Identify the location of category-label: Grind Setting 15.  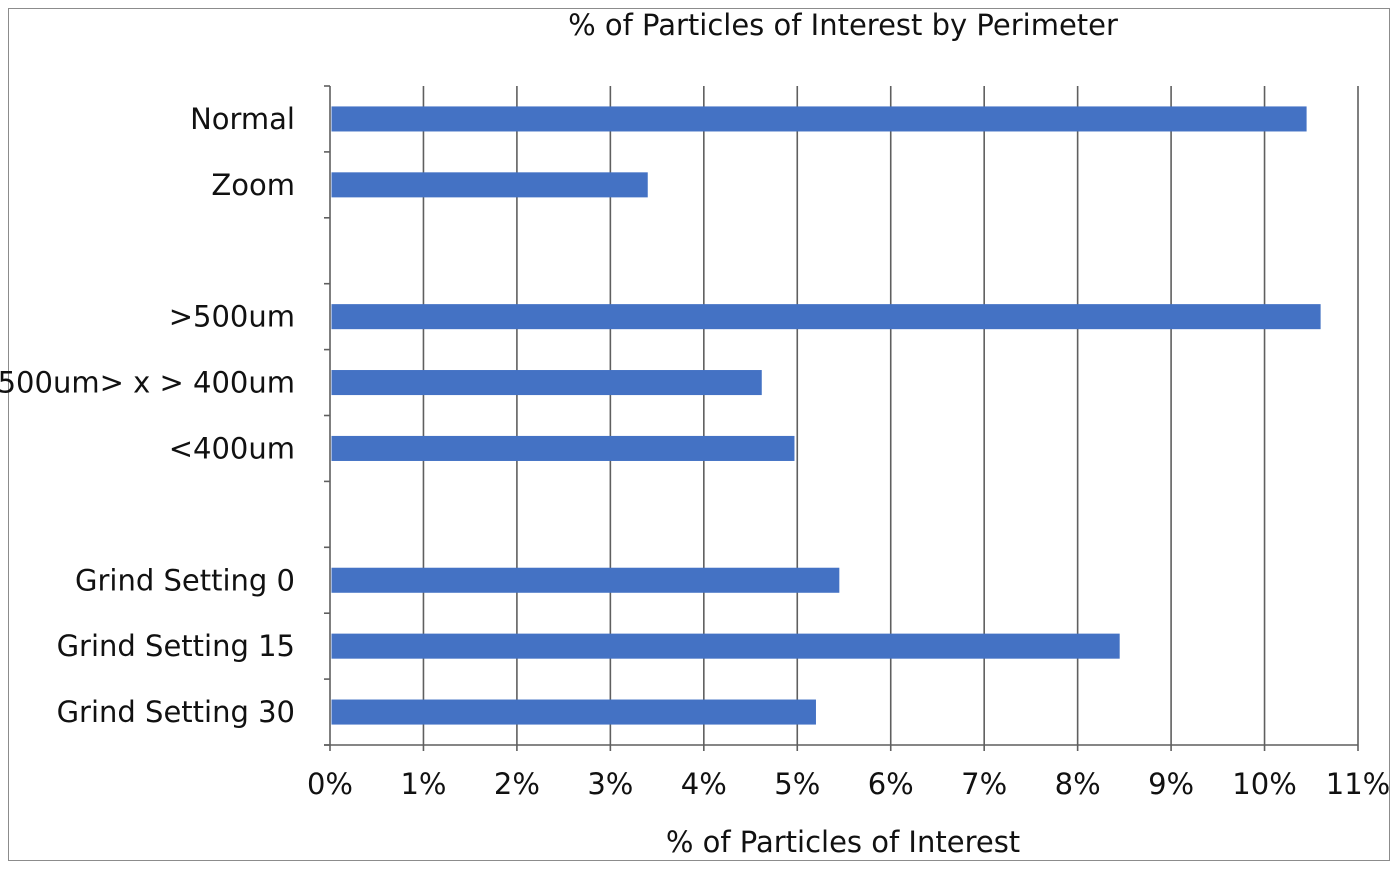
(176, 646).